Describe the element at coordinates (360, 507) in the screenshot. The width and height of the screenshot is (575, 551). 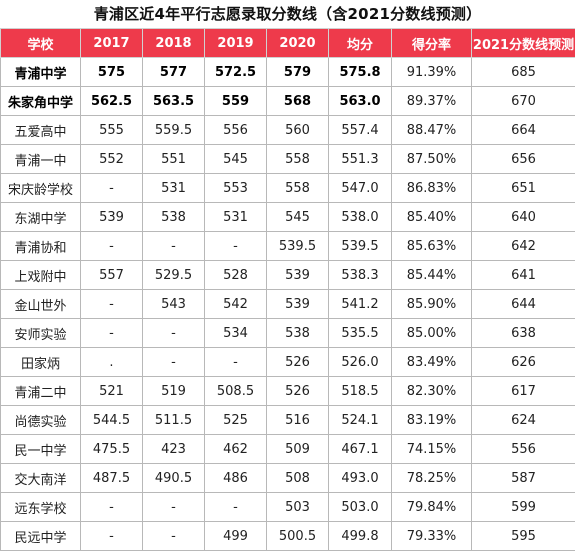
I see `cell-average: 503.0` at that location.